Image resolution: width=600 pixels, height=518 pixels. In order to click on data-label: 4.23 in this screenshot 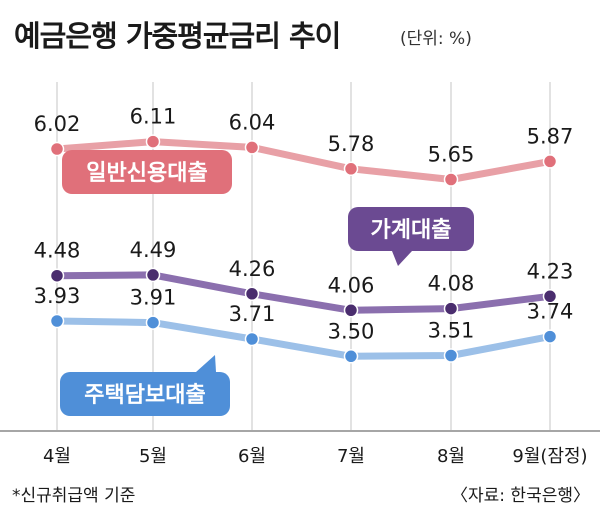, I will do `click(550, 271)`.